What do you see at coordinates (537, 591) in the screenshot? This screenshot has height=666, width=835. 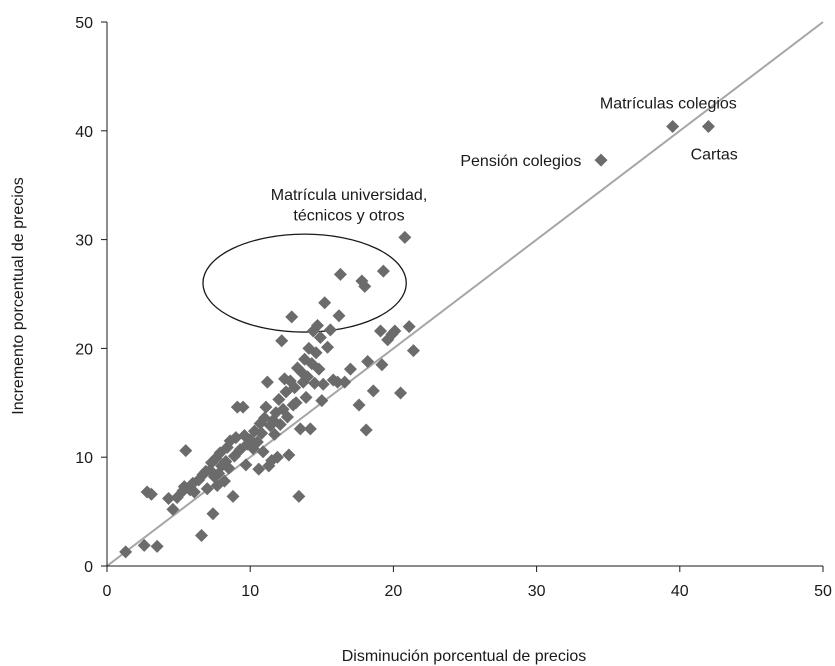 I see `x-tick-label: 30` at bounding box center [537, 591].